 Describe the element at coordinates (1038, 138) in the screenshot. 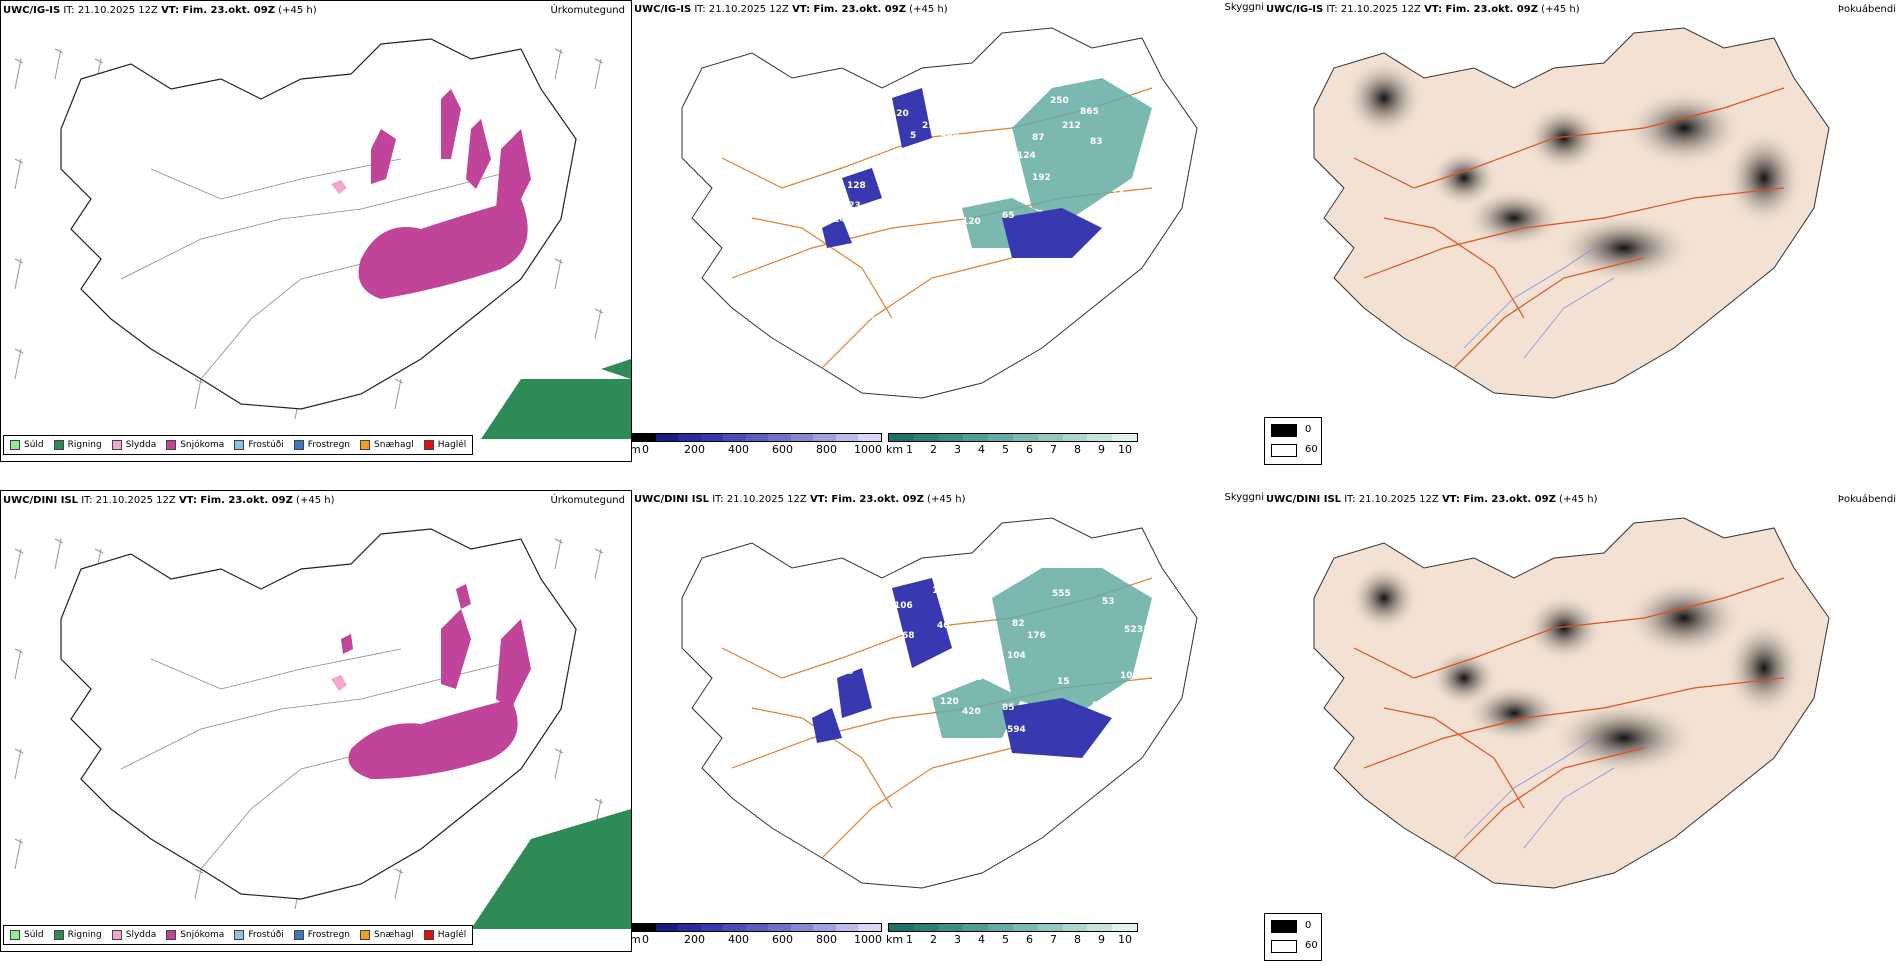

I see `svg-text: 87` at that location.